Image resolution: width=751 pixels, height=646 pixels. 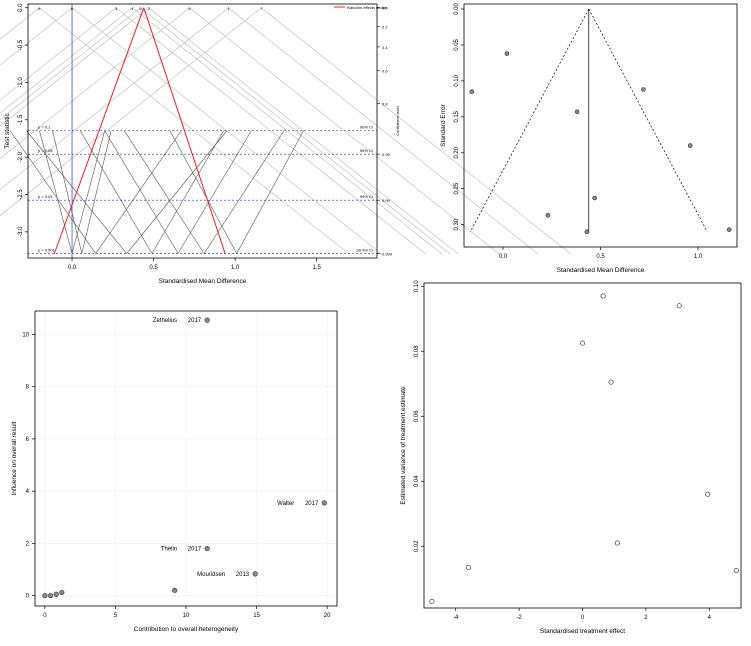 I want to click on study-number-label: 7, so click(x=261, y=8).